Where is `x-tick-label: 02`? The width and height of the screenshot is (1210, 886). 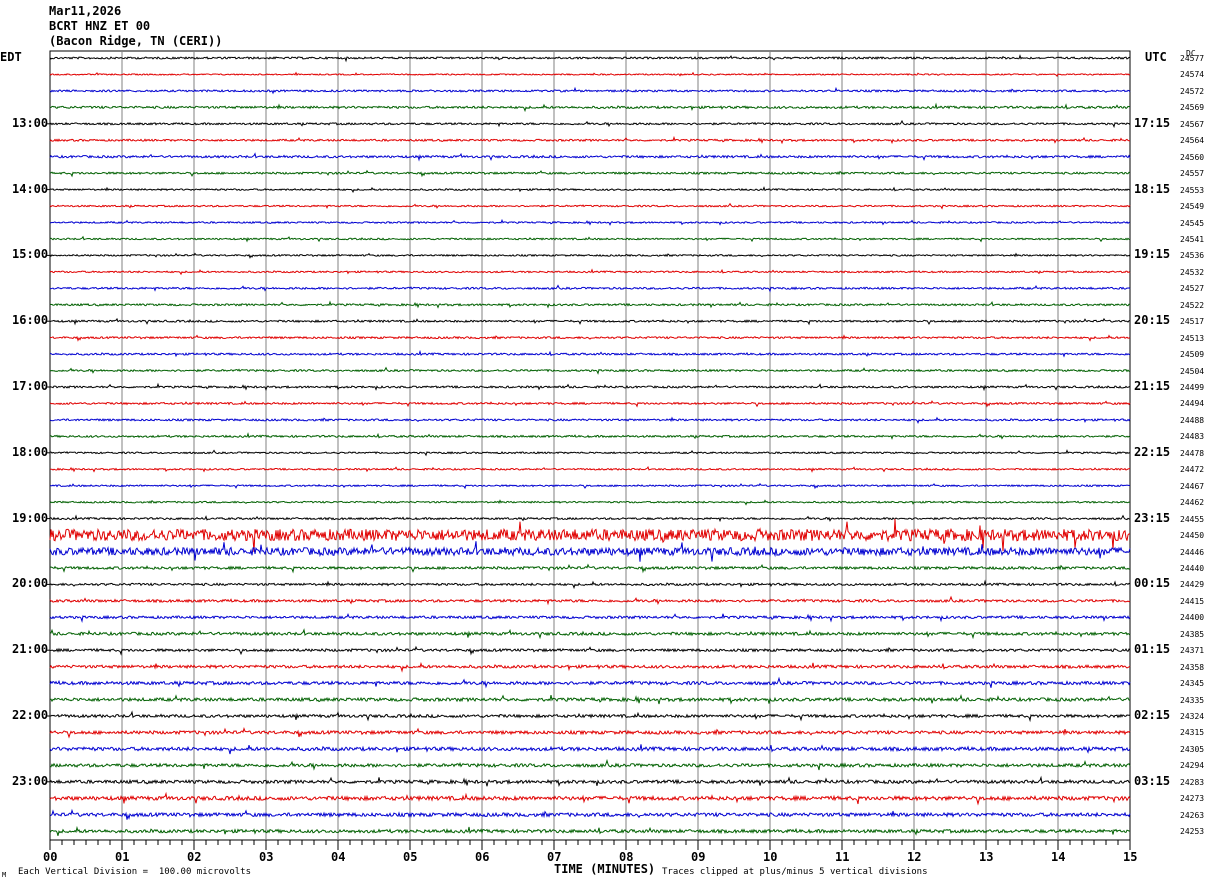 x-tick-label: 02 is located at coordinates (194, 857).